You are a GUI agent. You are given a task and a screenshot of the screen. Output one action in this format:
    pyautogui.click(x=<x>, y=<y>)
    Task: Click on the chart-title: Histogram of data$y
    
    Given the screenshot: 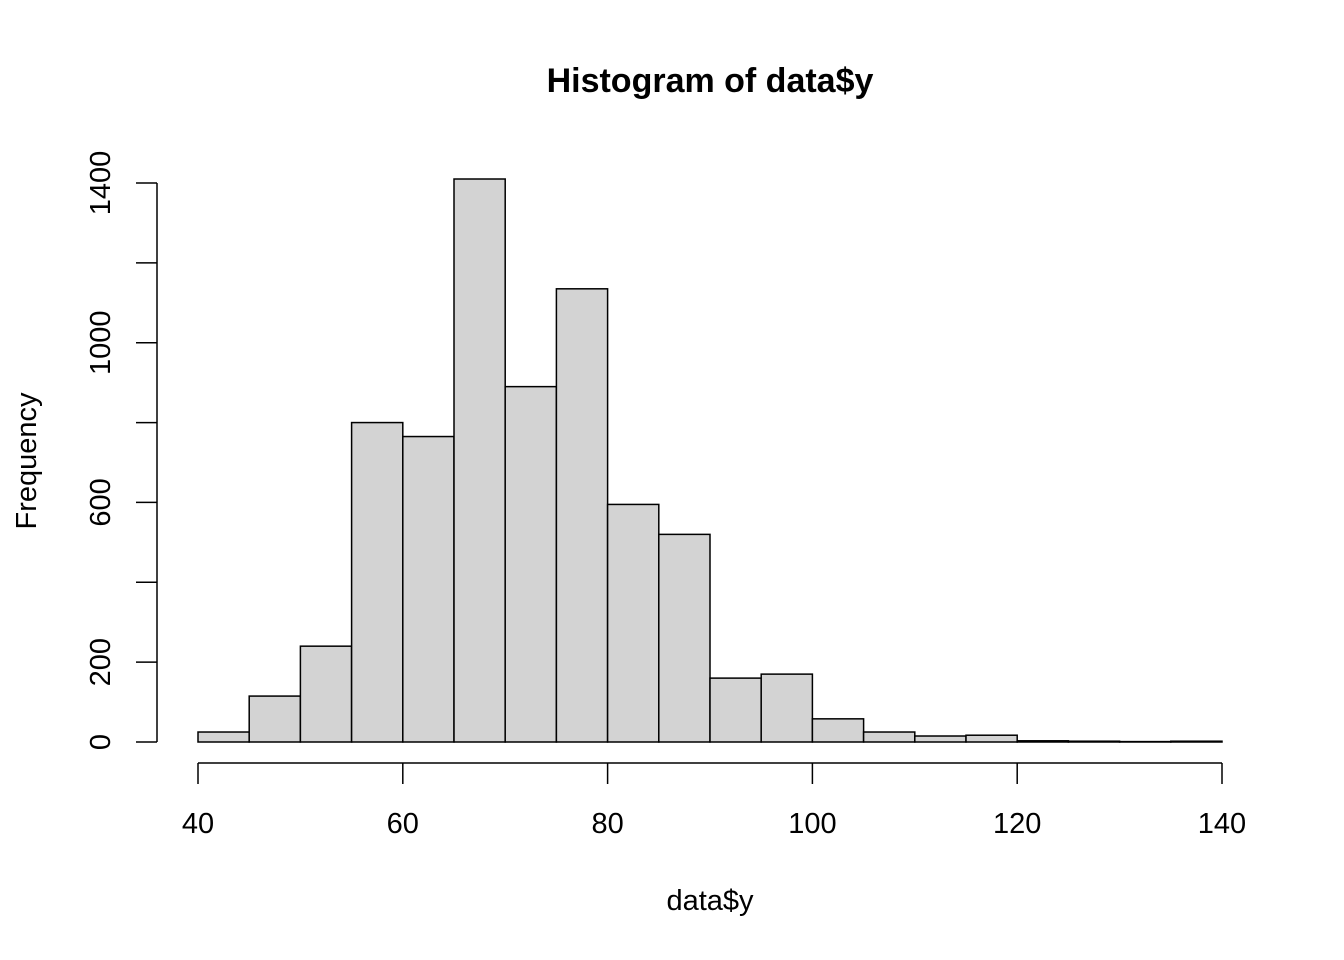 What is the action you would take?
    pyautogui.click(x=710, y=81)
    